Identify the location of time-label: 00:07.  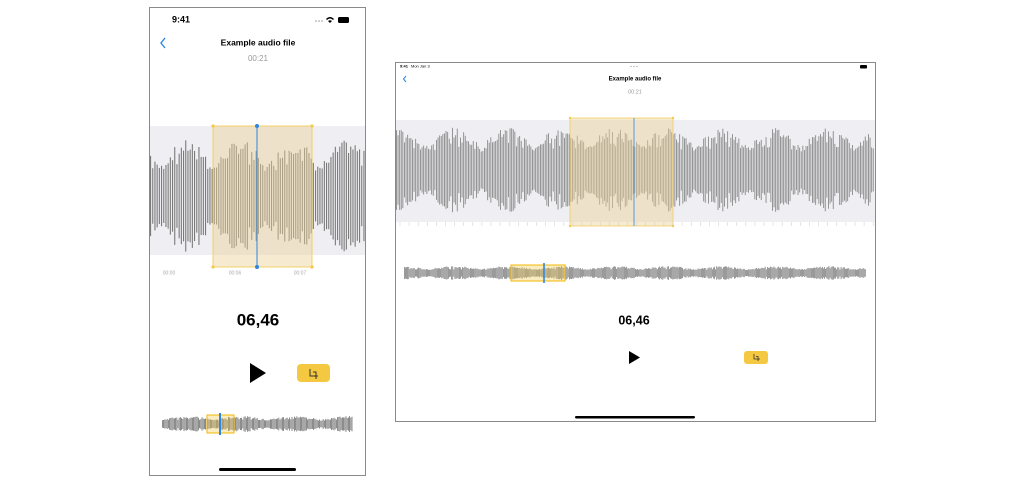
(300, 273).